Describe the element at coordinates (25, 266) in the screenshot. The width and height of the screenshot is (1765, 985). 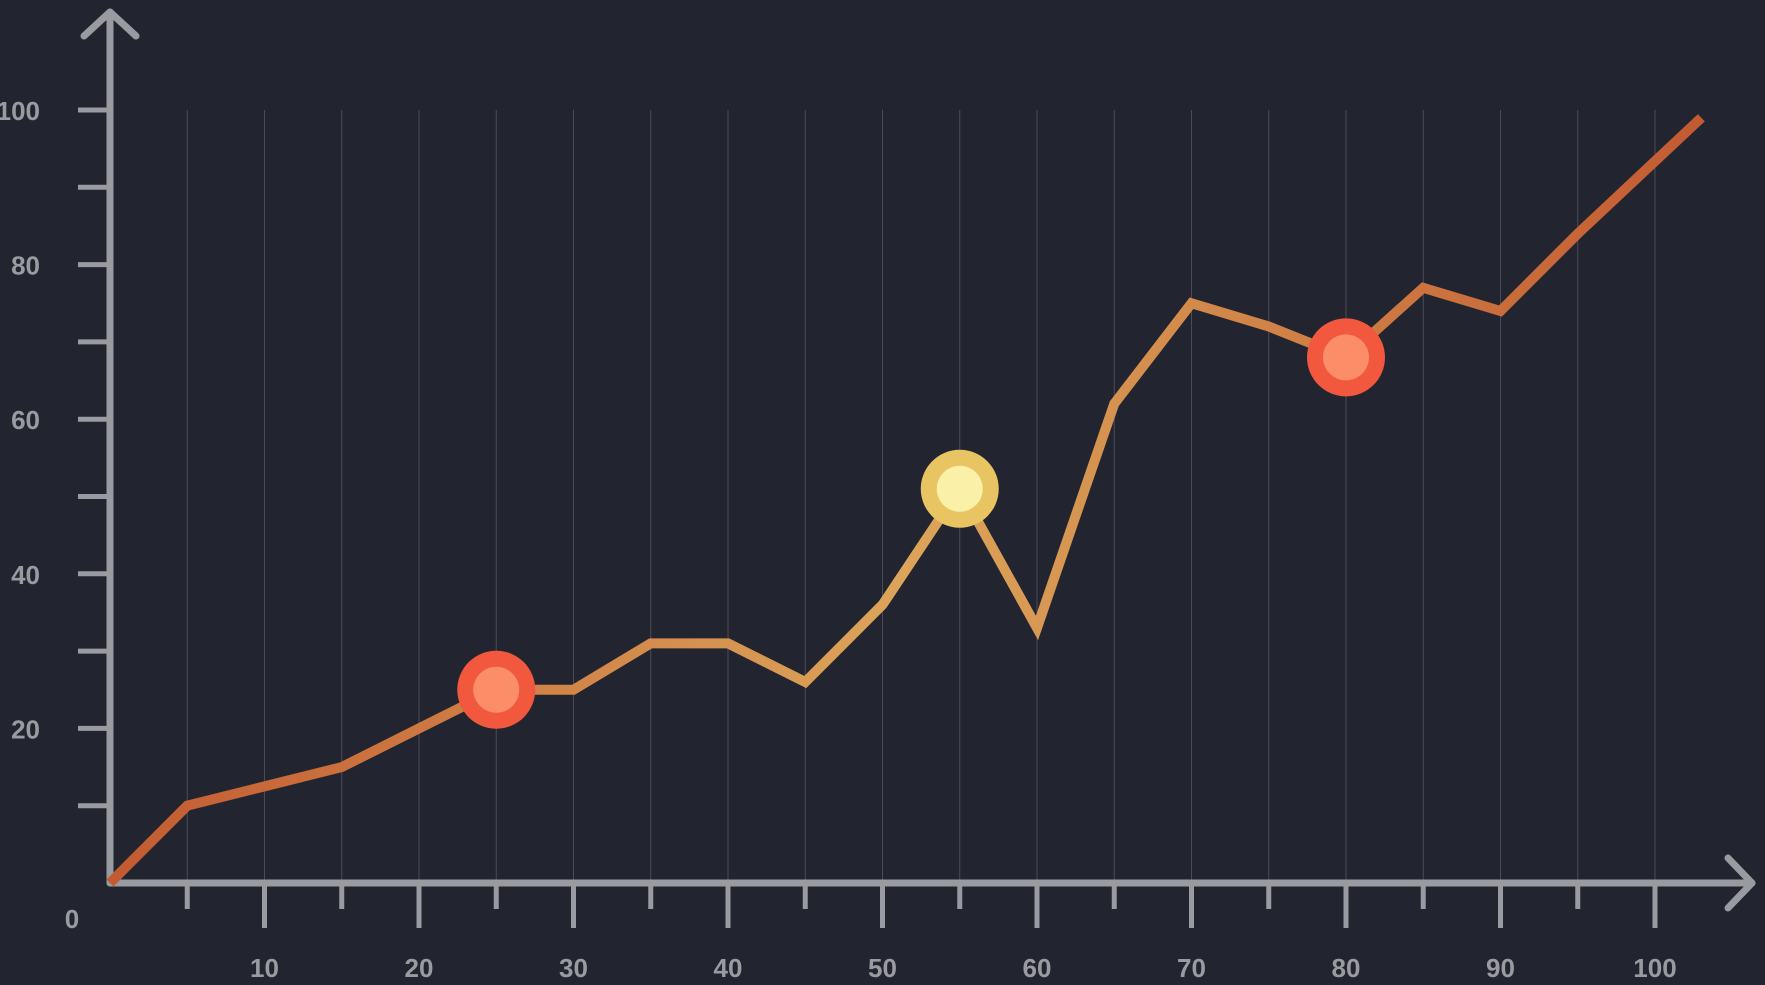
I see `y-tick-label-80: 80` at that location.